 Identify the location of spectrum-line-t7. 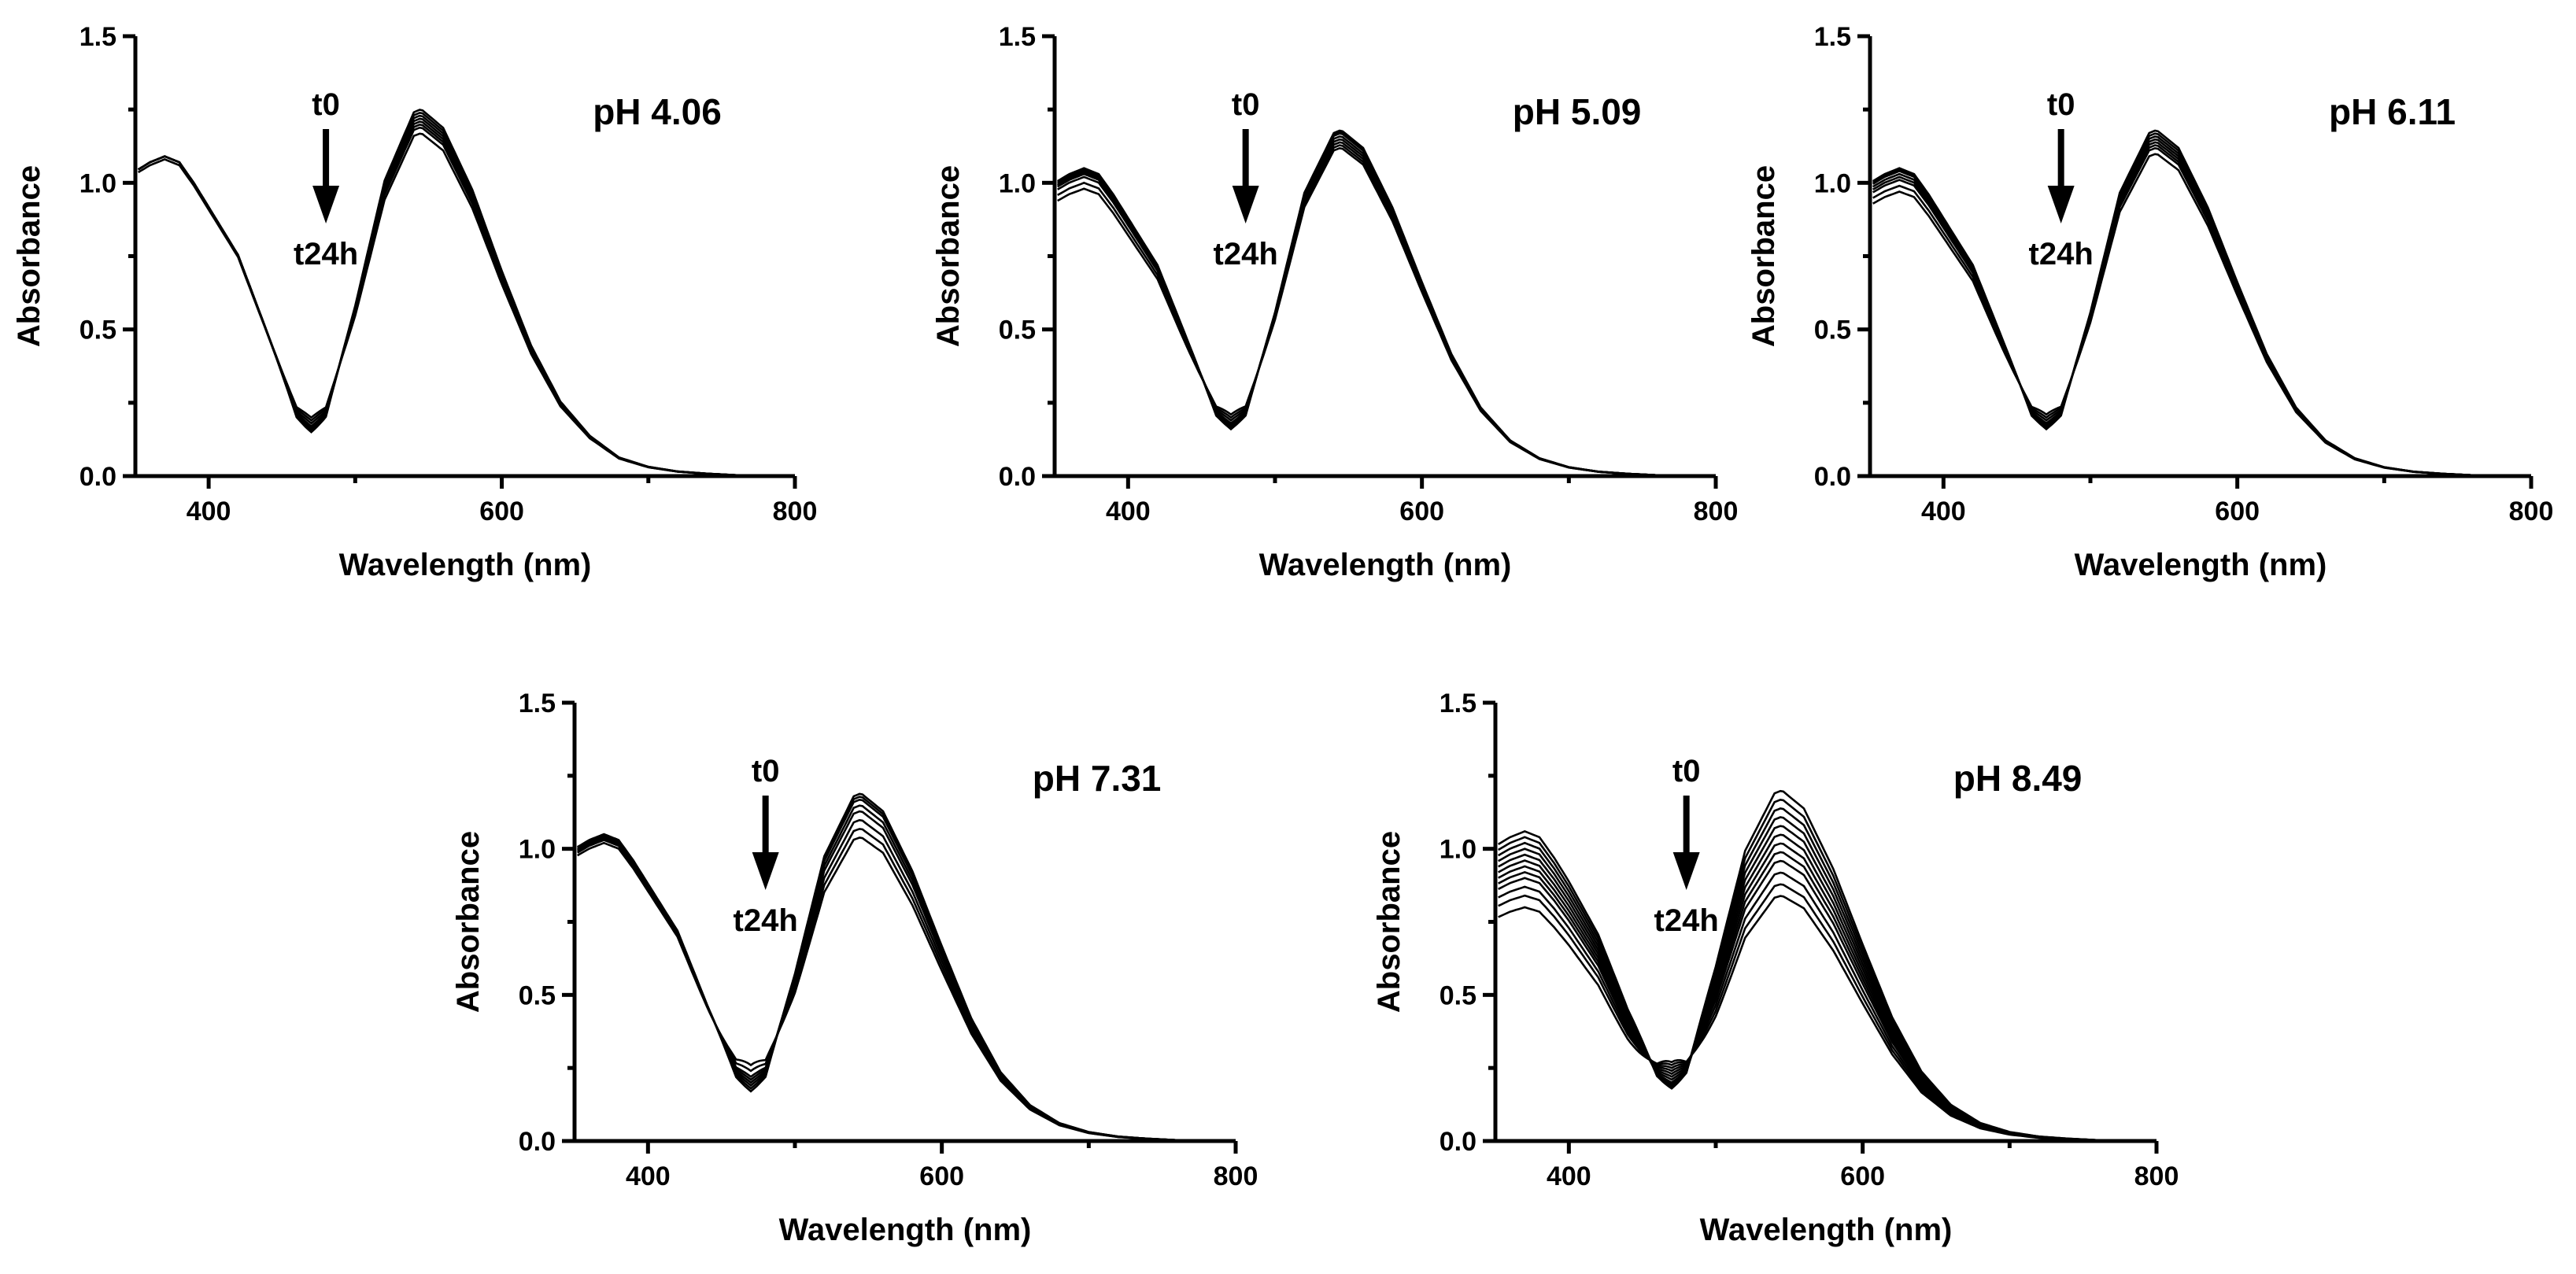
(1820, 997).